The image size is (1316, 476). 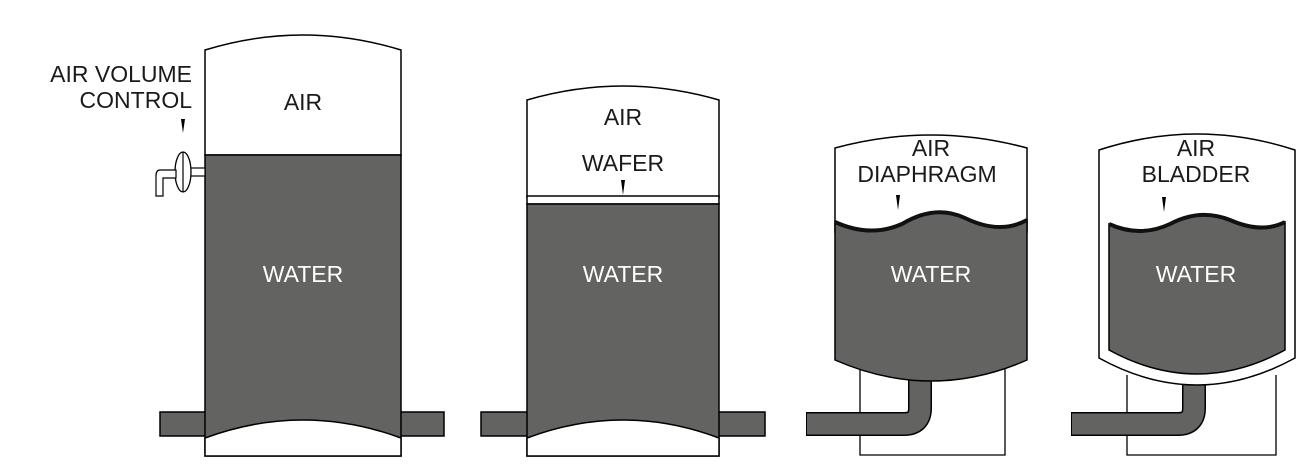 What do you see at coordinates (303, 438) in the screenshot?
I see `tank-1-base` at bounding box center [303, 438].